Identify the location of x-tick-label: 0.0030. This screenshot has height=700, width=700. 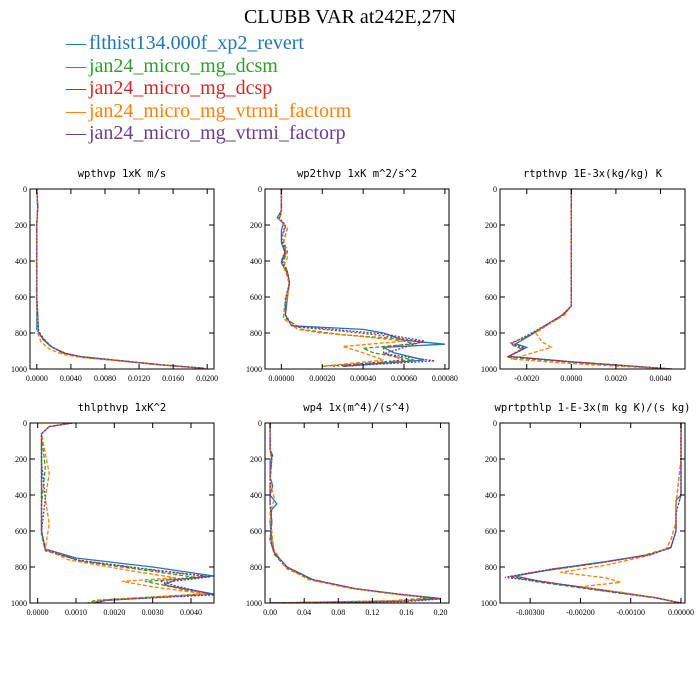
(153, 612).